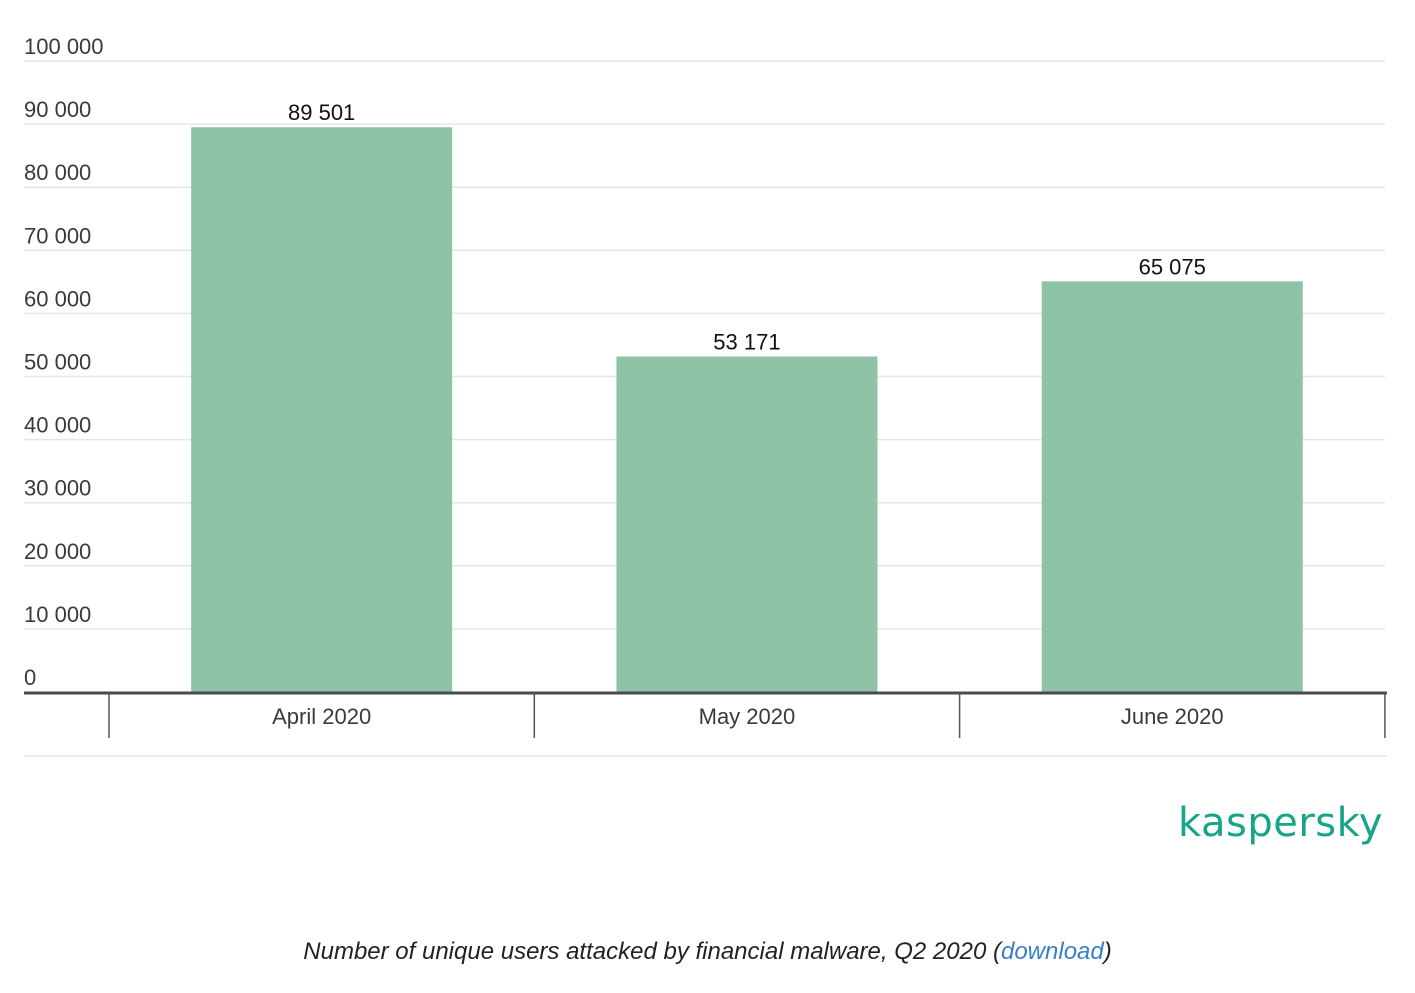 The width and height of the screenshot is (1415, 993). Describe the element at coordinates (1052, 951) in the screenshot. I see `download-link: download` at that location.